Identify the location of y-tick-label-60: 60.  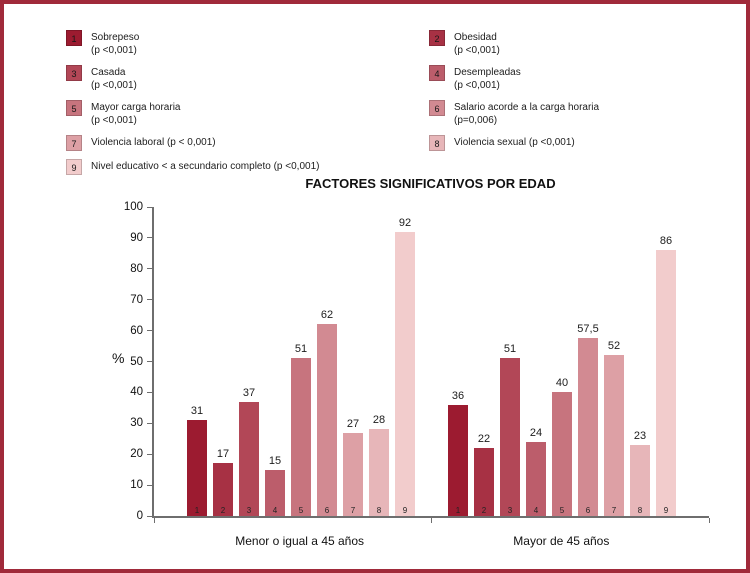
(136, 330).